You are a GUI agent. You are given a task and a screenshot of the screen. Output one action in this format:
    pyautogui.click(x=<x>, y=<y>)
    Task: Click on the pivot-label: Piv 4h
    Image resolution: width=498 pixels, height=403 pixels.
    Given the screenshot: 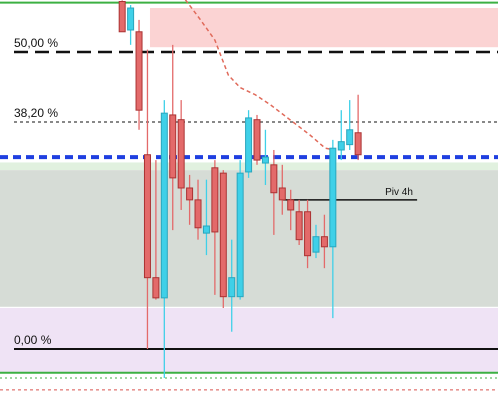 What is the action you would take?
    pyautogui.click(x=399, y=192)
    